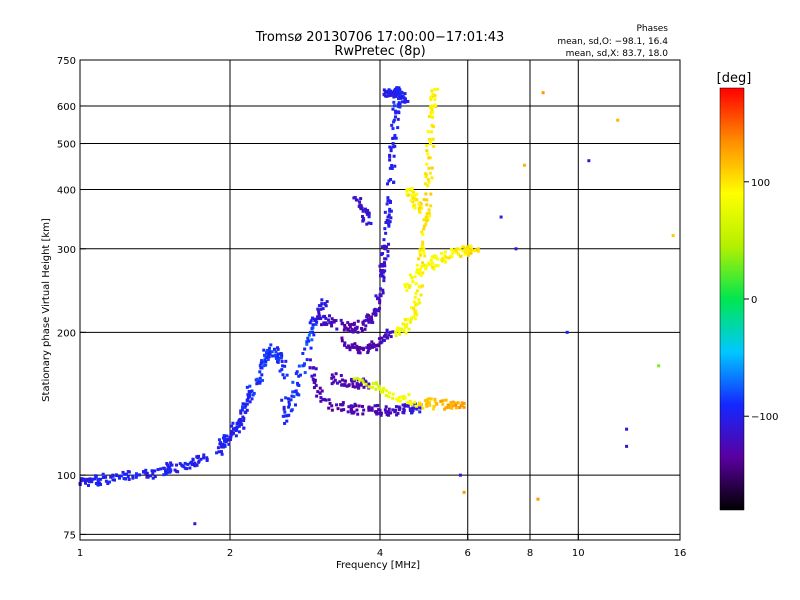 This screenshot has width=800, height=600. What do you see at coordinates (66, 145) in the screenshot?
I see `y-tick-label: 500` at bounding box center [66, 145].